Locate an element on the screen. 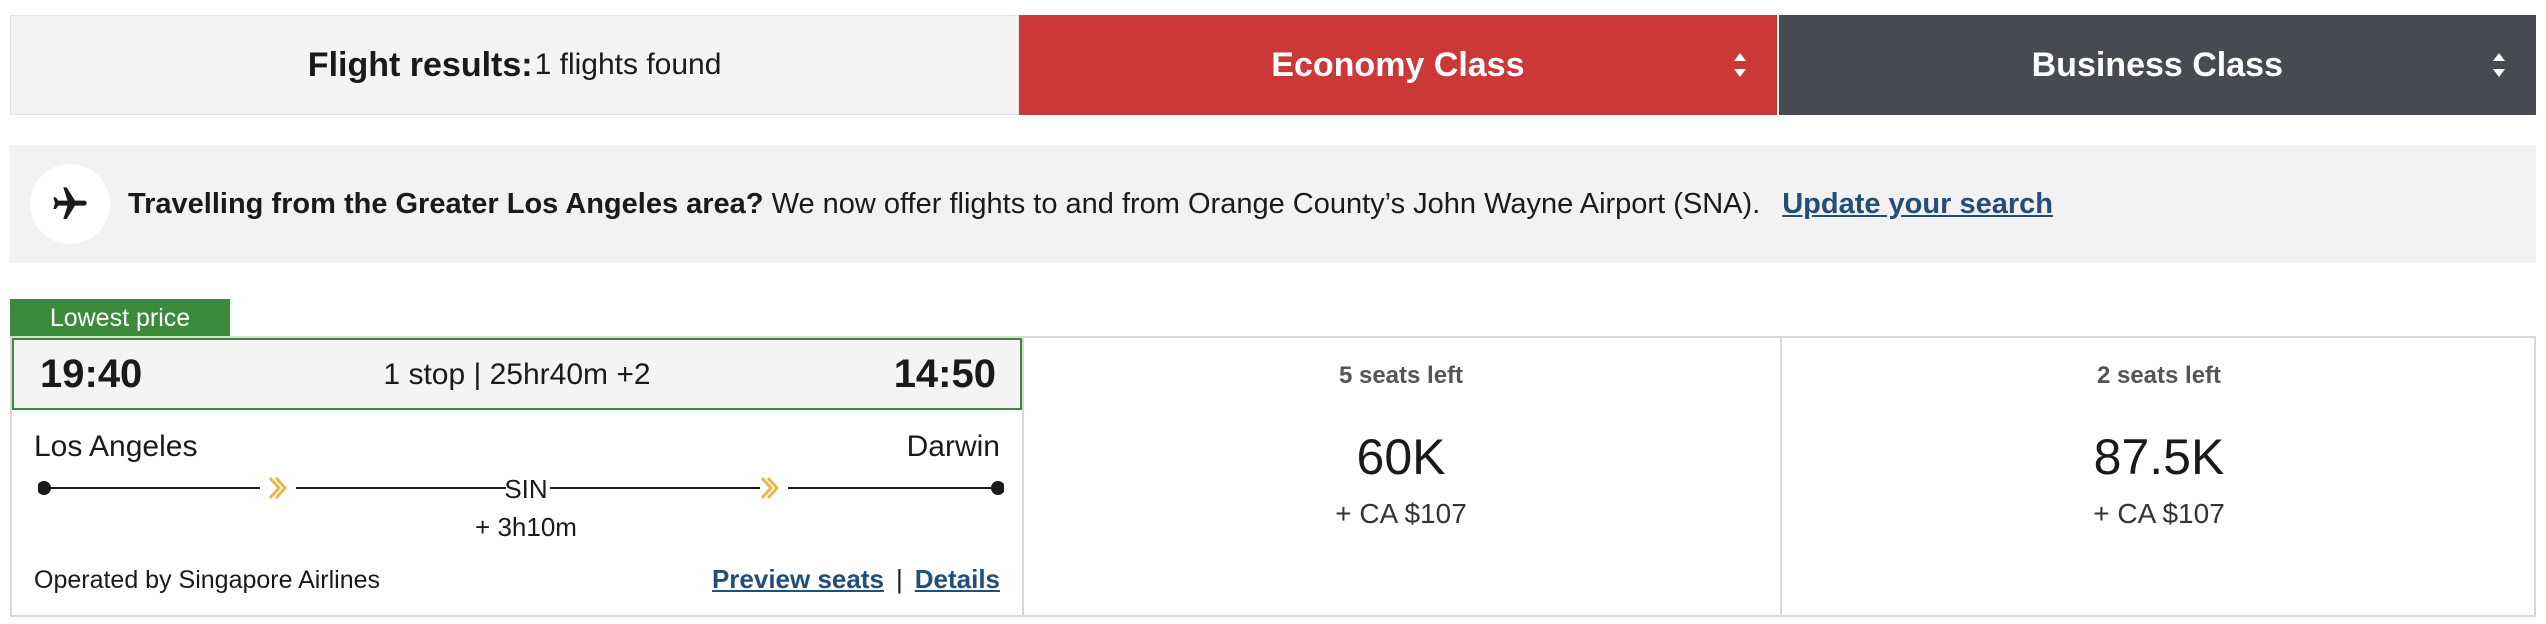  business-class-label: Business Class is located at coordinates (2157, 64).